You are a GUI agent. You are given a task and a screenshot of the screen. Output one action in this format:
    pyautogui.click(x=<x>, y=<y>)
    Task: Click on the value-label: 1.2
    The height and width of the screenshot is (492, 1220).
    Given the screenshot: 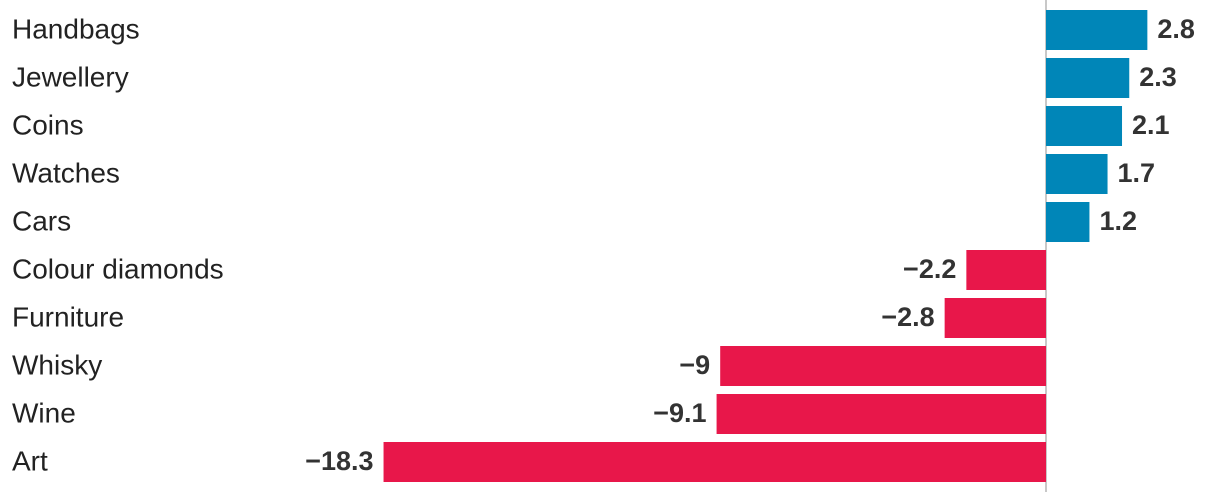 What is the action you would take?
    pyautogui.click(x=1118, y=221)
    